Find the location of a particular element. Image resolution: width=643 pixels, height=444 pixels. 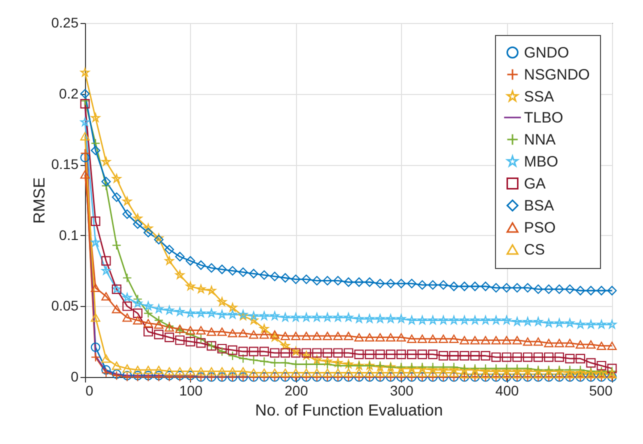

x-tick-label: 200 is located at coordinates (296, 390).